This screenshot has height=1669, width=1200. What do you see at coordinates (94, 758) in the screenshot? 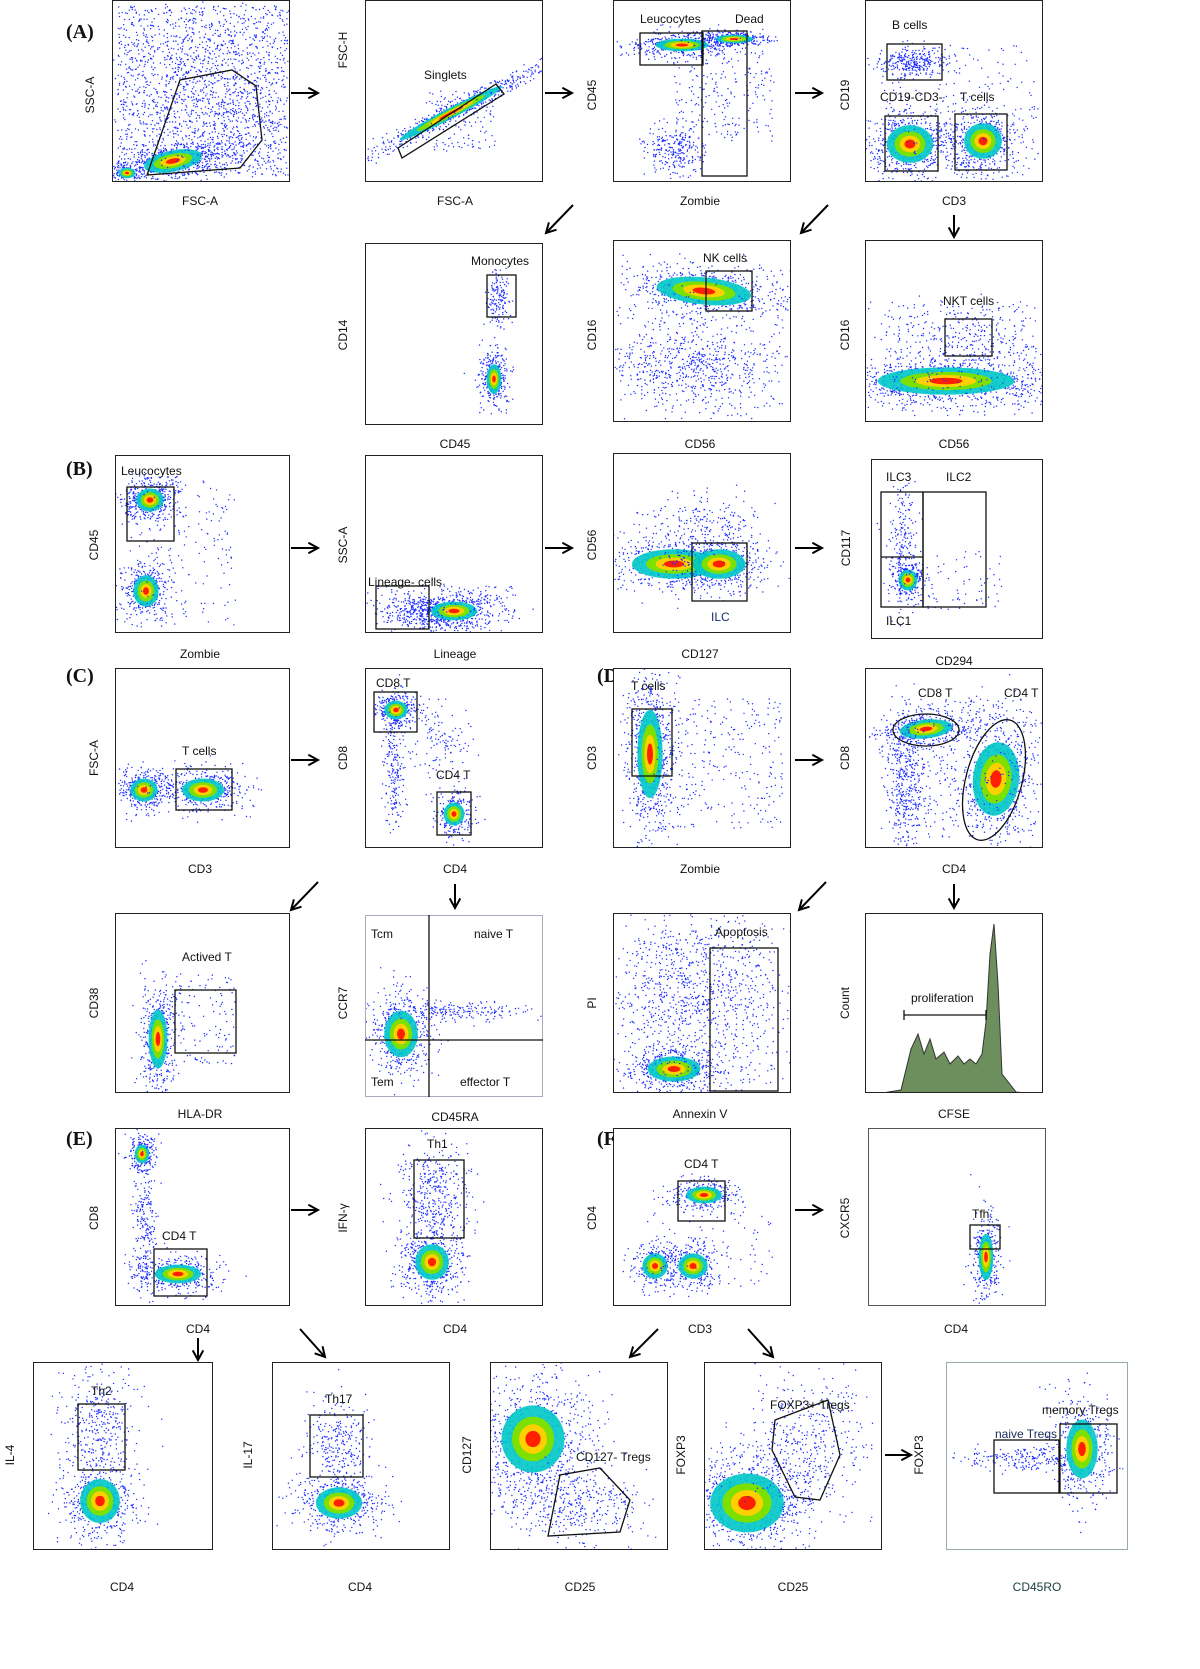
I see `y-axis-label: FSC-A` at bounding box center [94, 758].